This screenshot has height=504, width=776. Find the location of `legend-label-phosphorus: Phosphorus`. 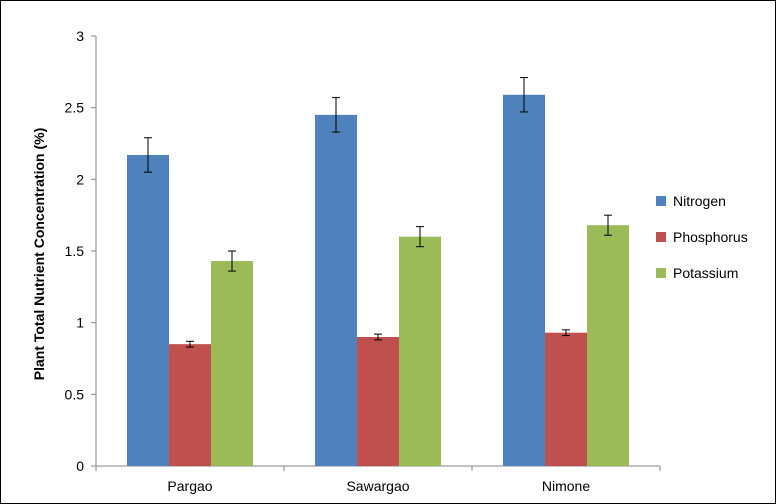

legend-label-phosphorus: Phosphorus is located at coordinates (710, 237).